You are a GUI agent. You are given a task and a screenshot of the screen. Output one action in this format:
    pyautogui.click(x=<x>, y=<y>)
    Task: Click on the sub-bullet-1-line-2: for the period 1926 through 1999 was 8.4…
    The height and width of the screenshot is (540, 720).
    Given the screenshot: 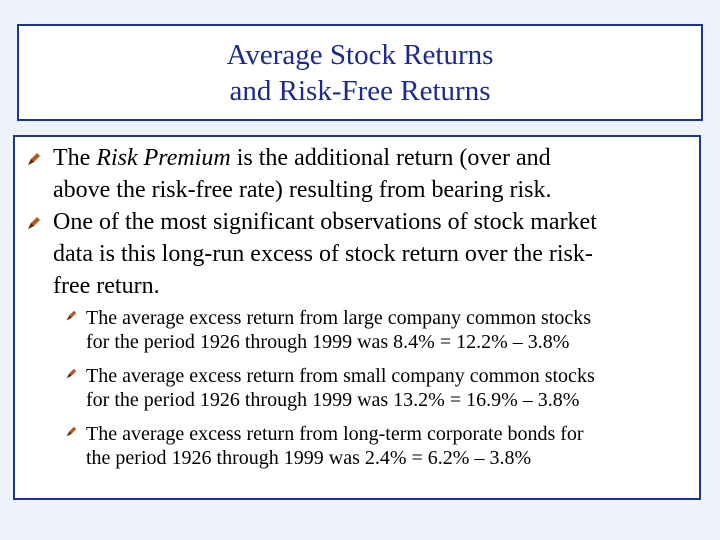 What is the action you would take?
    pyautogui.click(x=328, y=342)
    